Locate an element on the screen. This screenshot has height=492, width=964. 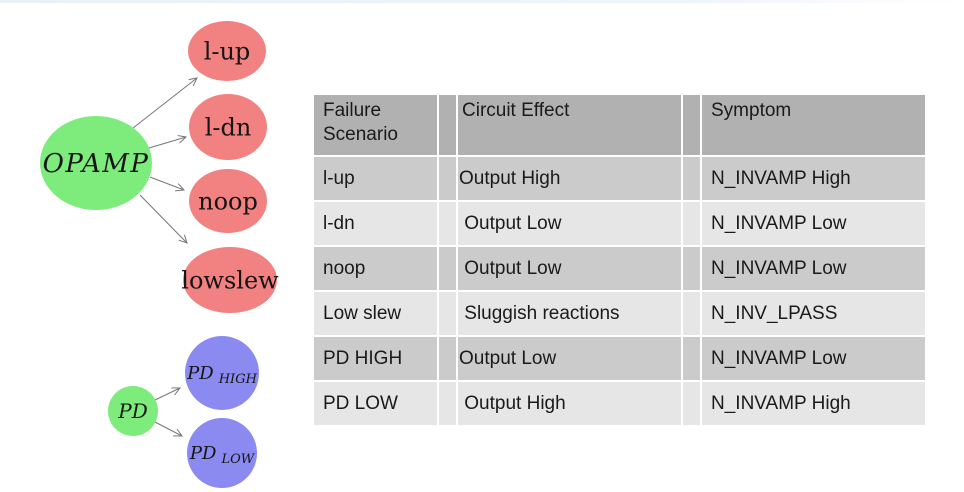
cell-scenario: PD HIGH is located at coordinates (375, 358).